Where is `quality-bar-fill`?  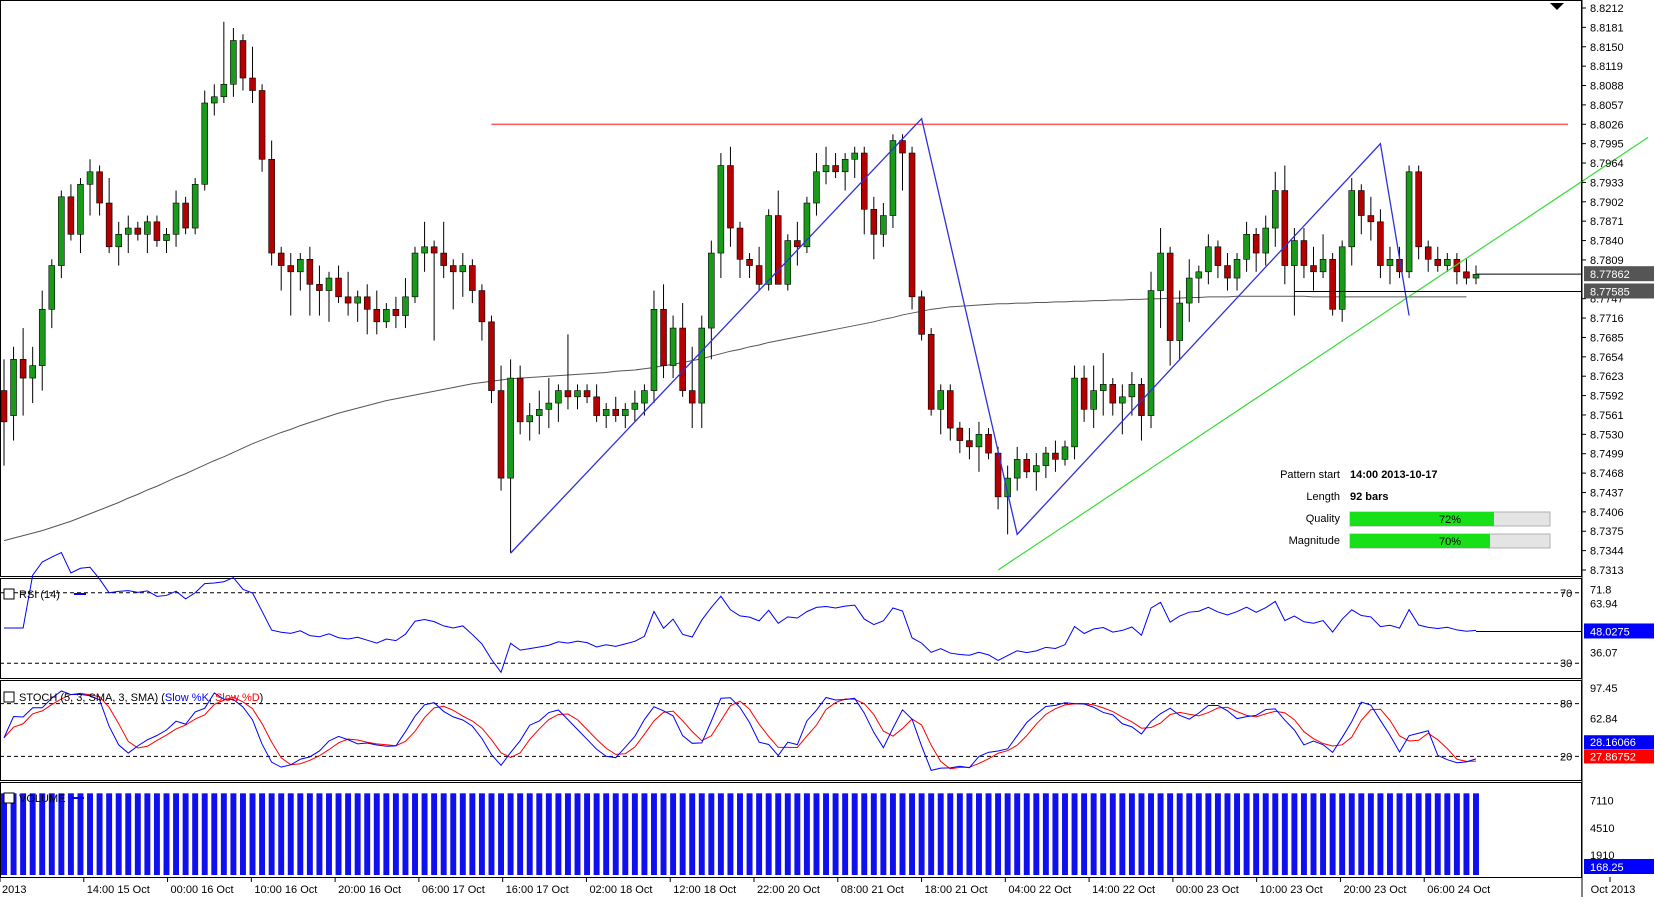 quality-bar-fill is located at coordinates (1422, 519).